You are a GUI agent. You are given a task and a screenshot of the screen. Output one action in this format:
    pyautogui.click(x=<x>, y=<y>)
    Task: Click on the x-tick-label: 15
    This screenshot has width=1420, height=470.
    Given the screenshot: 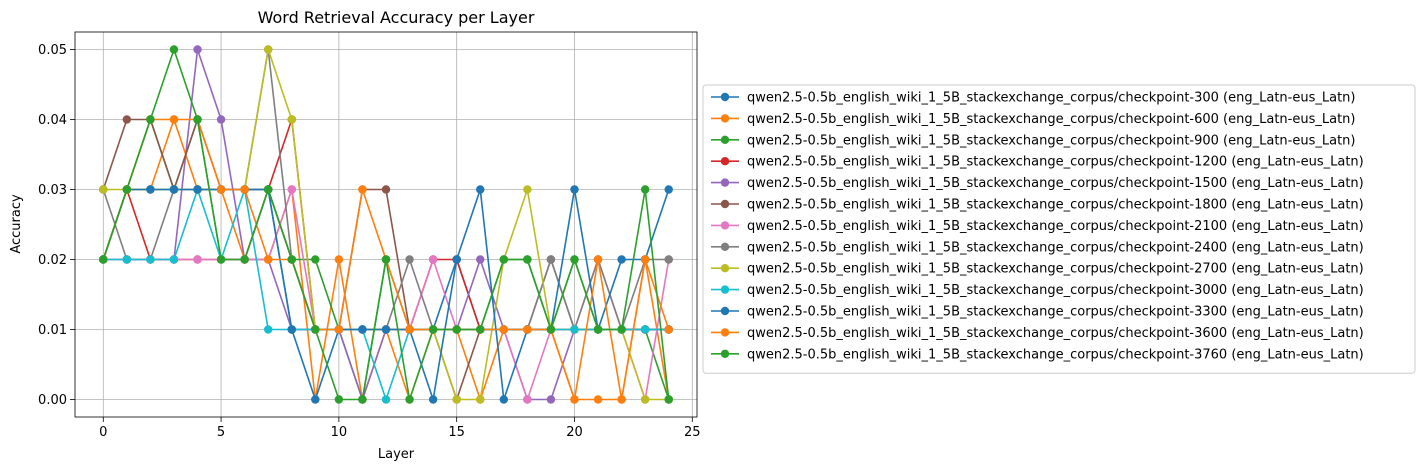 What is the action you would take?
    pyautogui.click(x=456, y=432)
    